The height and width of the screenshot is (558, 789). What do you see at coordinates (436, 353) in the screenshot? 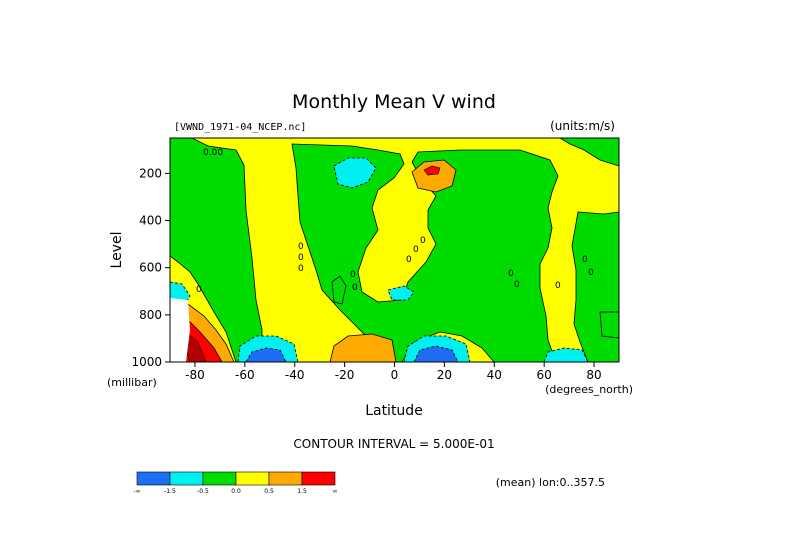
I see `region-blue-low-center` at bounding box center [436, 353].